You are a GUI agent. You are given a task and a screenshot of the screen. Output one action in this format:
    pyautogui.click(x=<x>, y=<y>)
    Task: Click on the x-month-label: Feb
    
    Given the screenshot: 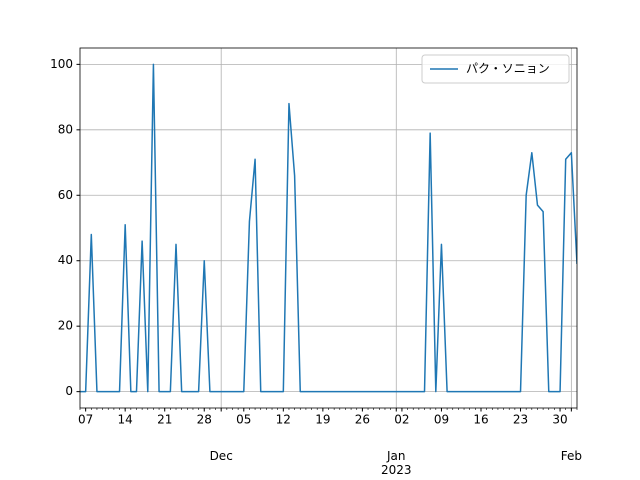 What is the action you would take?
    pyautogui.click(x=571, y=456)
    